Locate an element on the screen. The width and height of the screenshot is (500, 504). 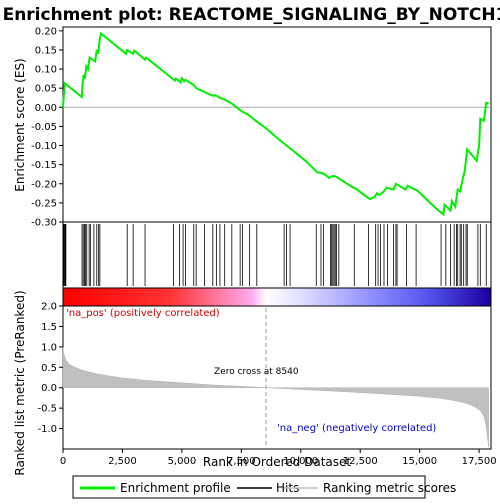
es-y-tick-label: -0.10 is located at coordinates (44, 146).